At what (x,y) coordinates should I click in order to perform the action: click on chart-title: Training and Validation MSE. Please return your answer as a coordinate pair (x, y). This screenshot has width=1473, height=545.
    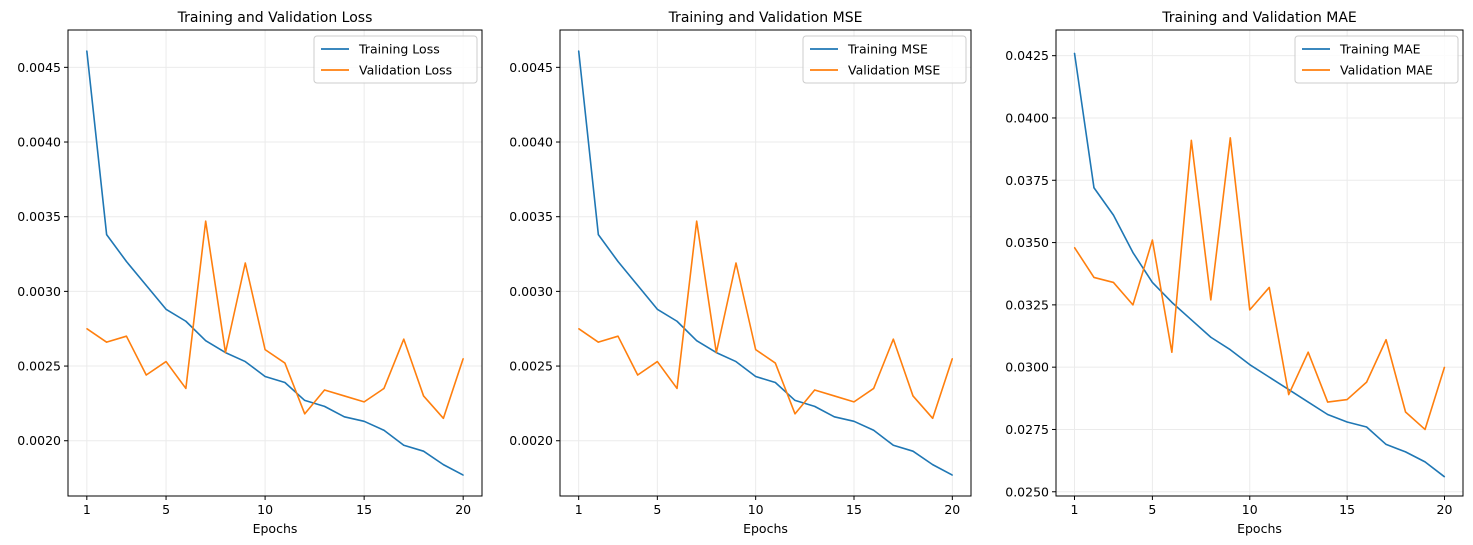
    Looking at the image, I should click on (765, 18).